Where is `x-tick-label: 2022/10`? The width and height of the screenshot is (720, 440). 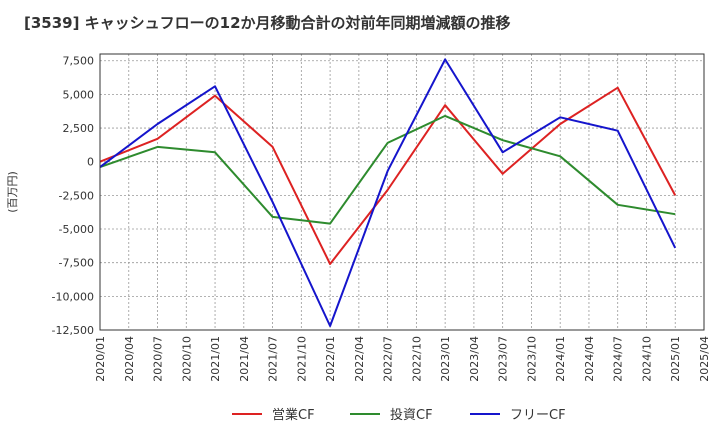
x-tick-label: 2022/10 is located at coordinates (416, 359).